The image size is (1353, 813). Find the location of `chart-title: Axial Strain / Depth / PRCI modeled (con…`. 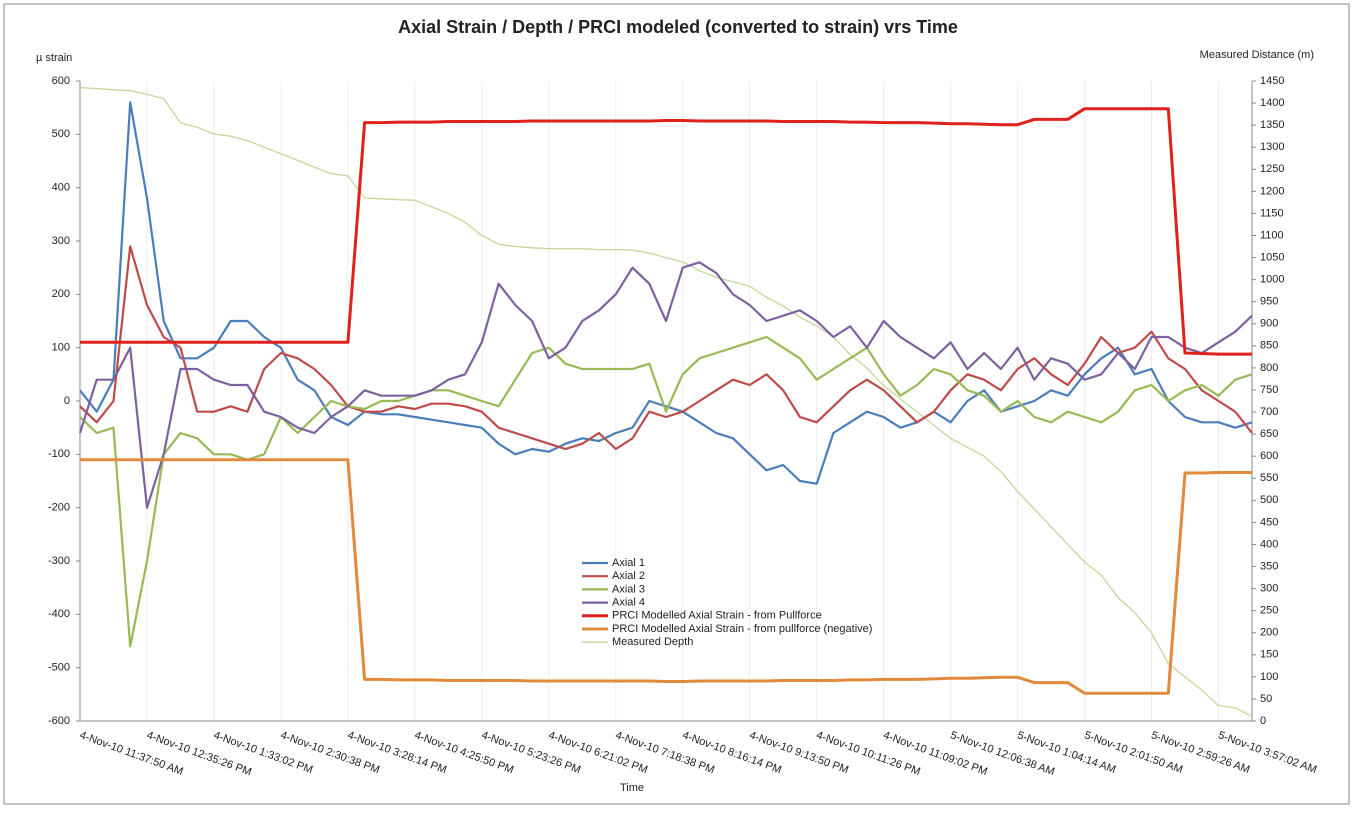

chart-title: Axial Strain / Depth / PRCI modeled (con… is located at coordinates (678, 27).